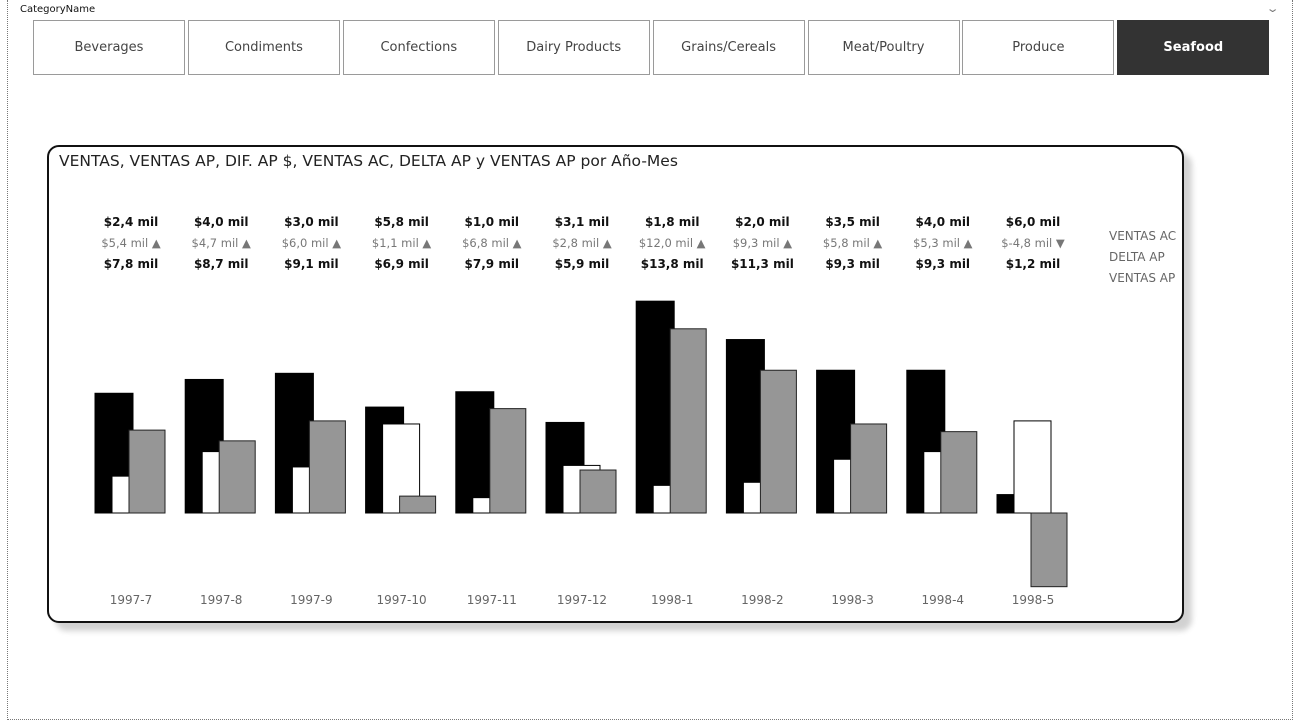  Describe the element at coordinates (852, 600) in the screenshot. I see `x-tick-label-1998-3: 1998-3` at that location.